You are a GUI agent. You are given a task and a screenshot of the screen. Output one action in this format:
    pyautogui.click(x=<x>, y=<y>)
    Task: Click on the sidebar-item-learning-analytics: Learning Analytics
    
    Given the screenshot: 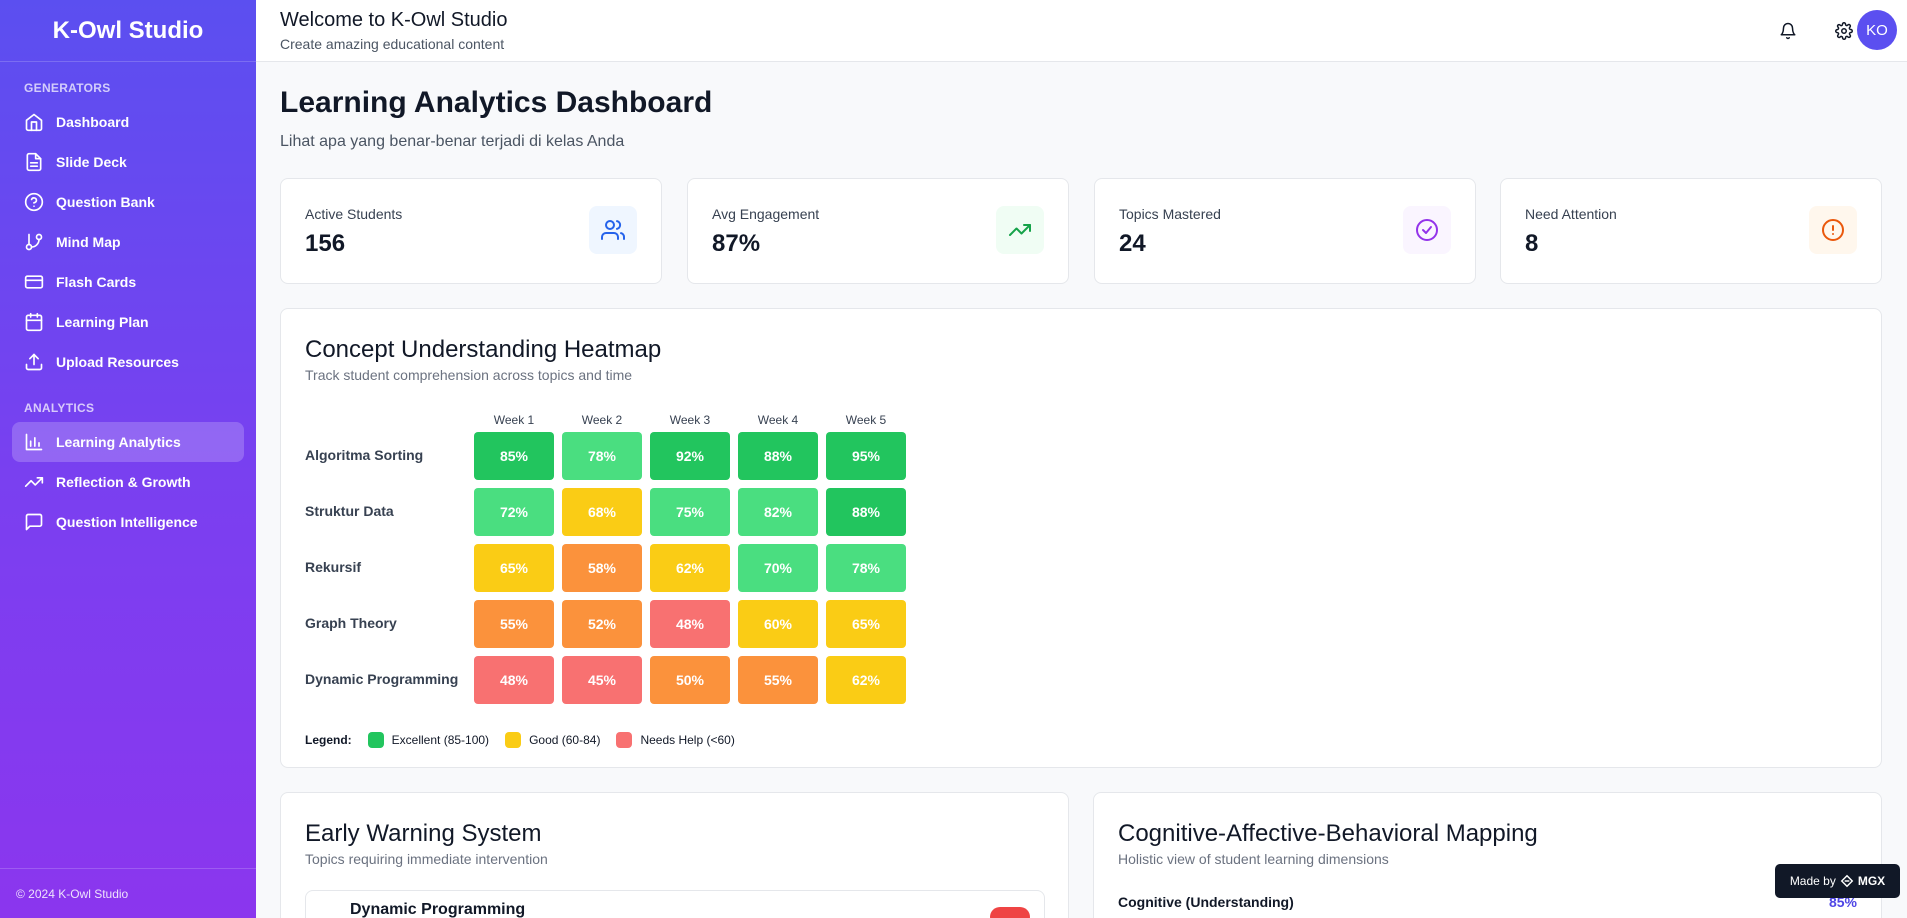 What is the action you would take?
    pyautogui.click(x=128, y=442)
    